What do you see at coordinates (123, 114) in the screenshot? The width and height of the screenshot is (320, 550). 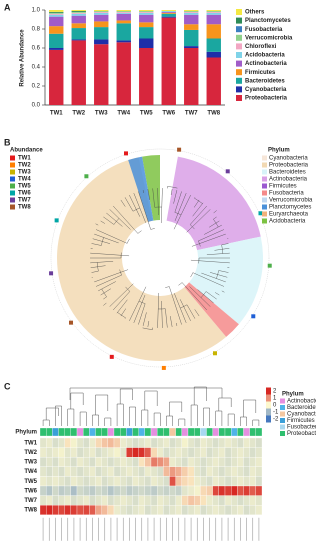 I see `x-tick-label: TW4` at bounding box center [123, 114].